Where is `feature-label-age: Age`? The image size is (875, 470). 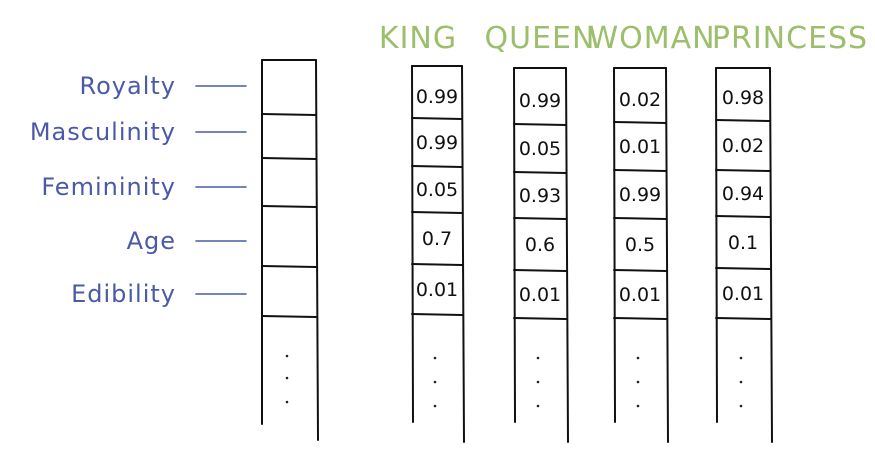
feature-label-age: Age is located at coordinates (151, 241).